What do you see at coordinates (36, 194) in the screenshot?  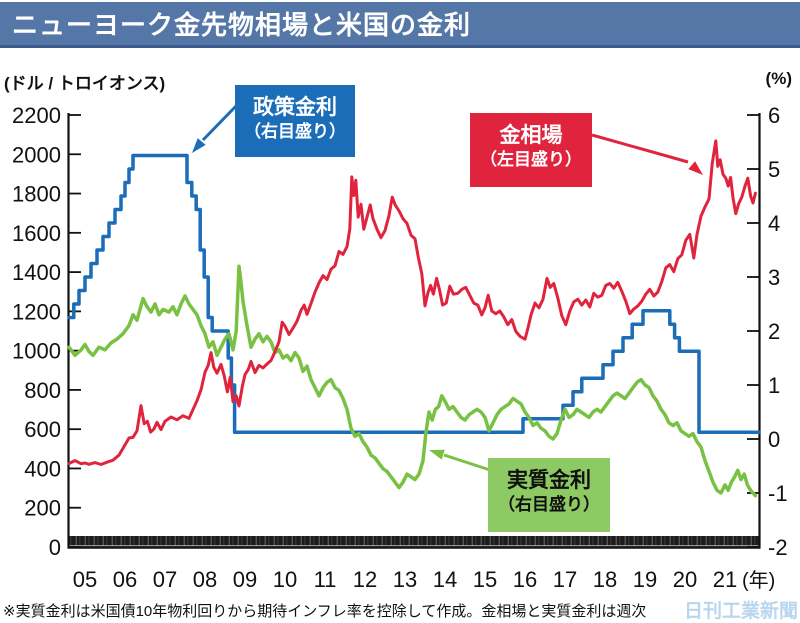 I see `left-axis-tick-label: 1800` at bounding box center [36, 194].